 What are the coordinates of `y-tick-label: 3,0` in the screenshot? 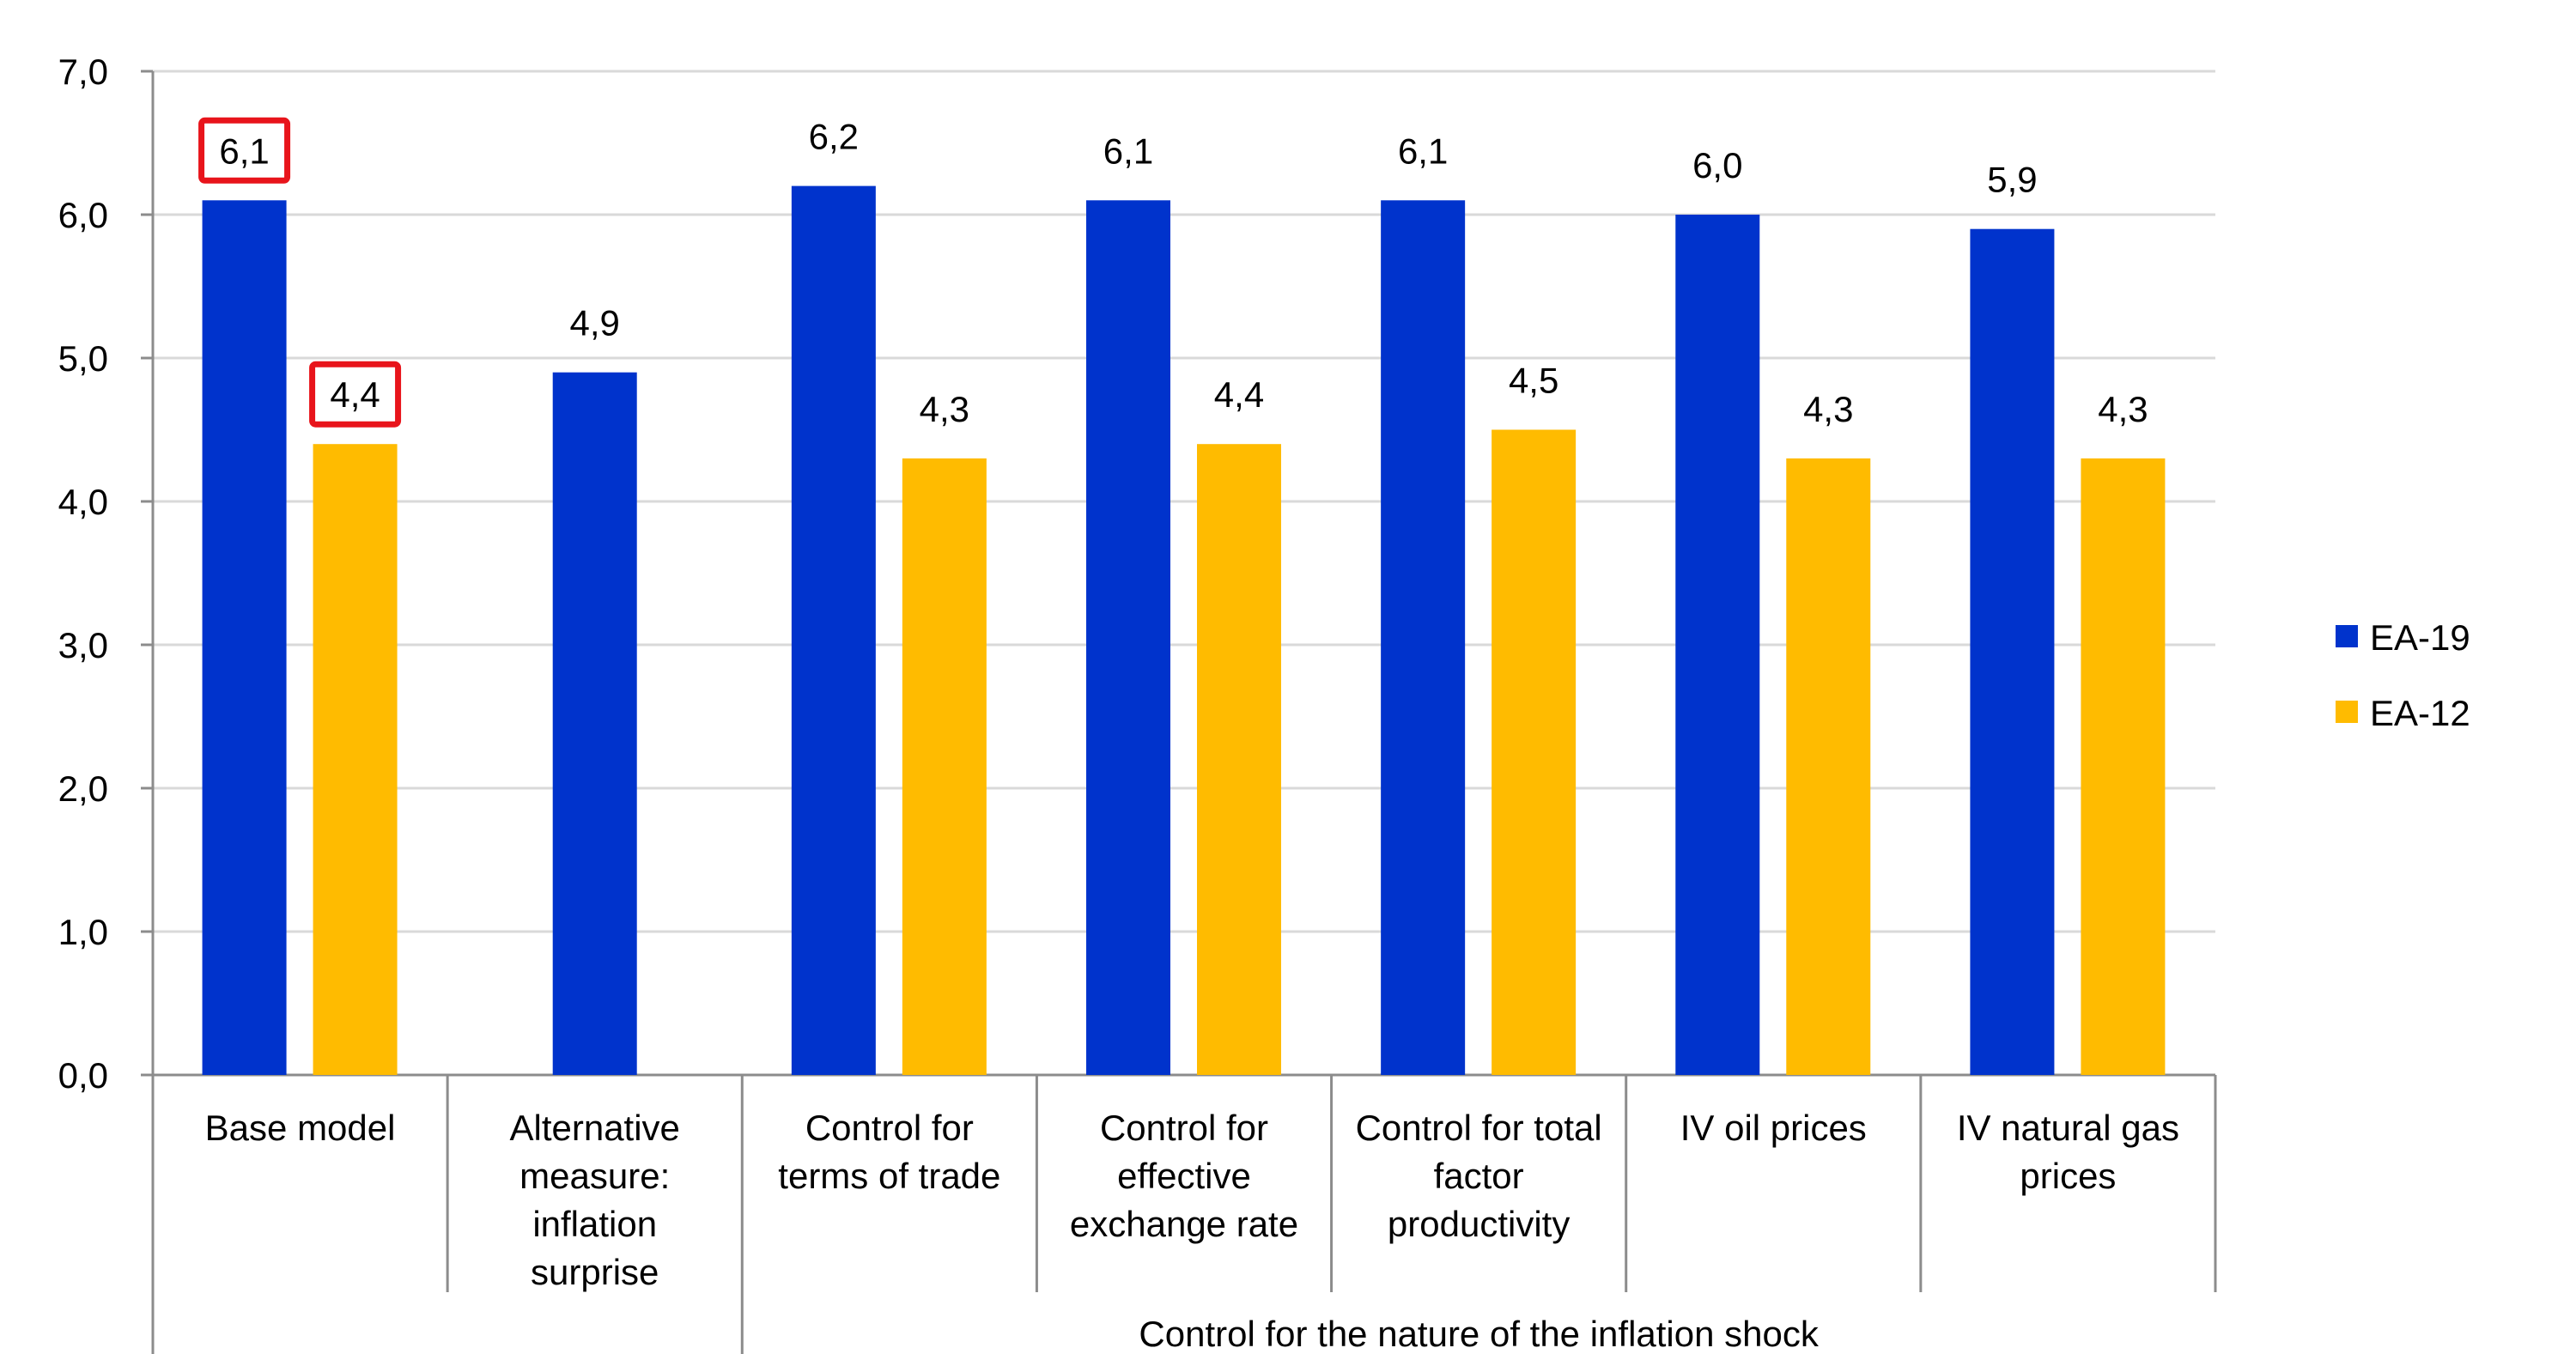 It's located at (83, 645).